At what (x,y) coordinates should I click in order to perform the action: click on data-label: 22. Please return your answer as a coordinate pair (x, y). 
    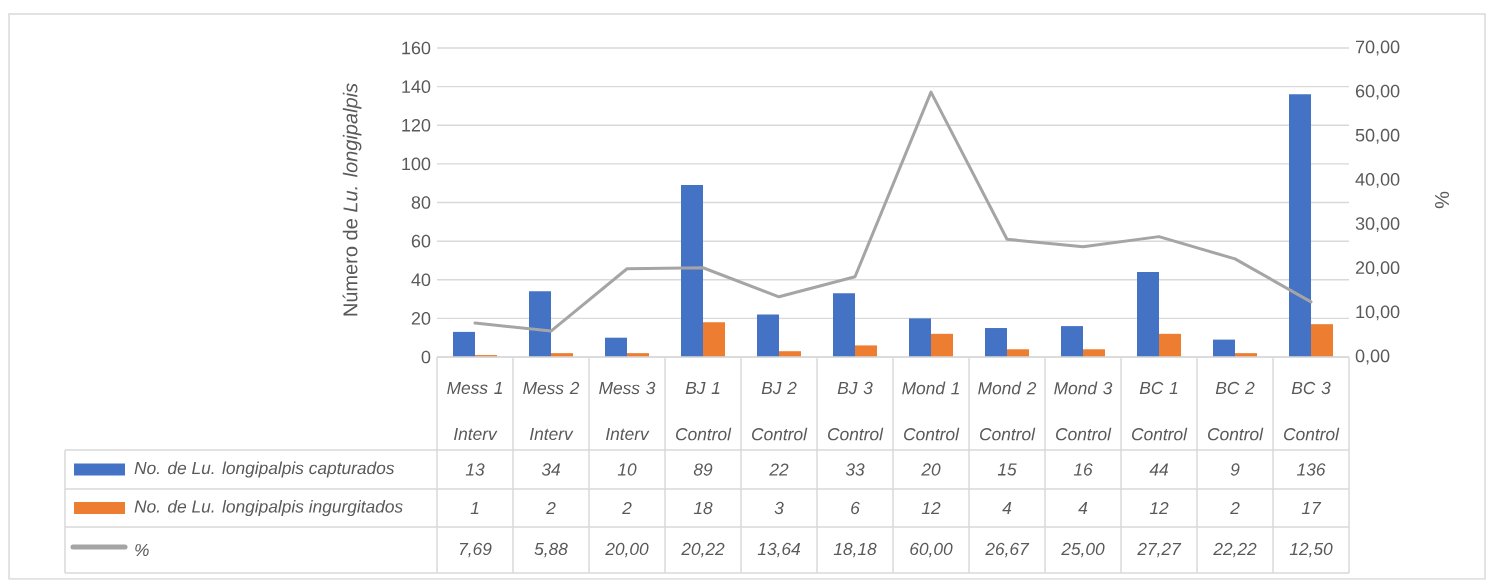
    Looking at the image, I should click on (779, 469).